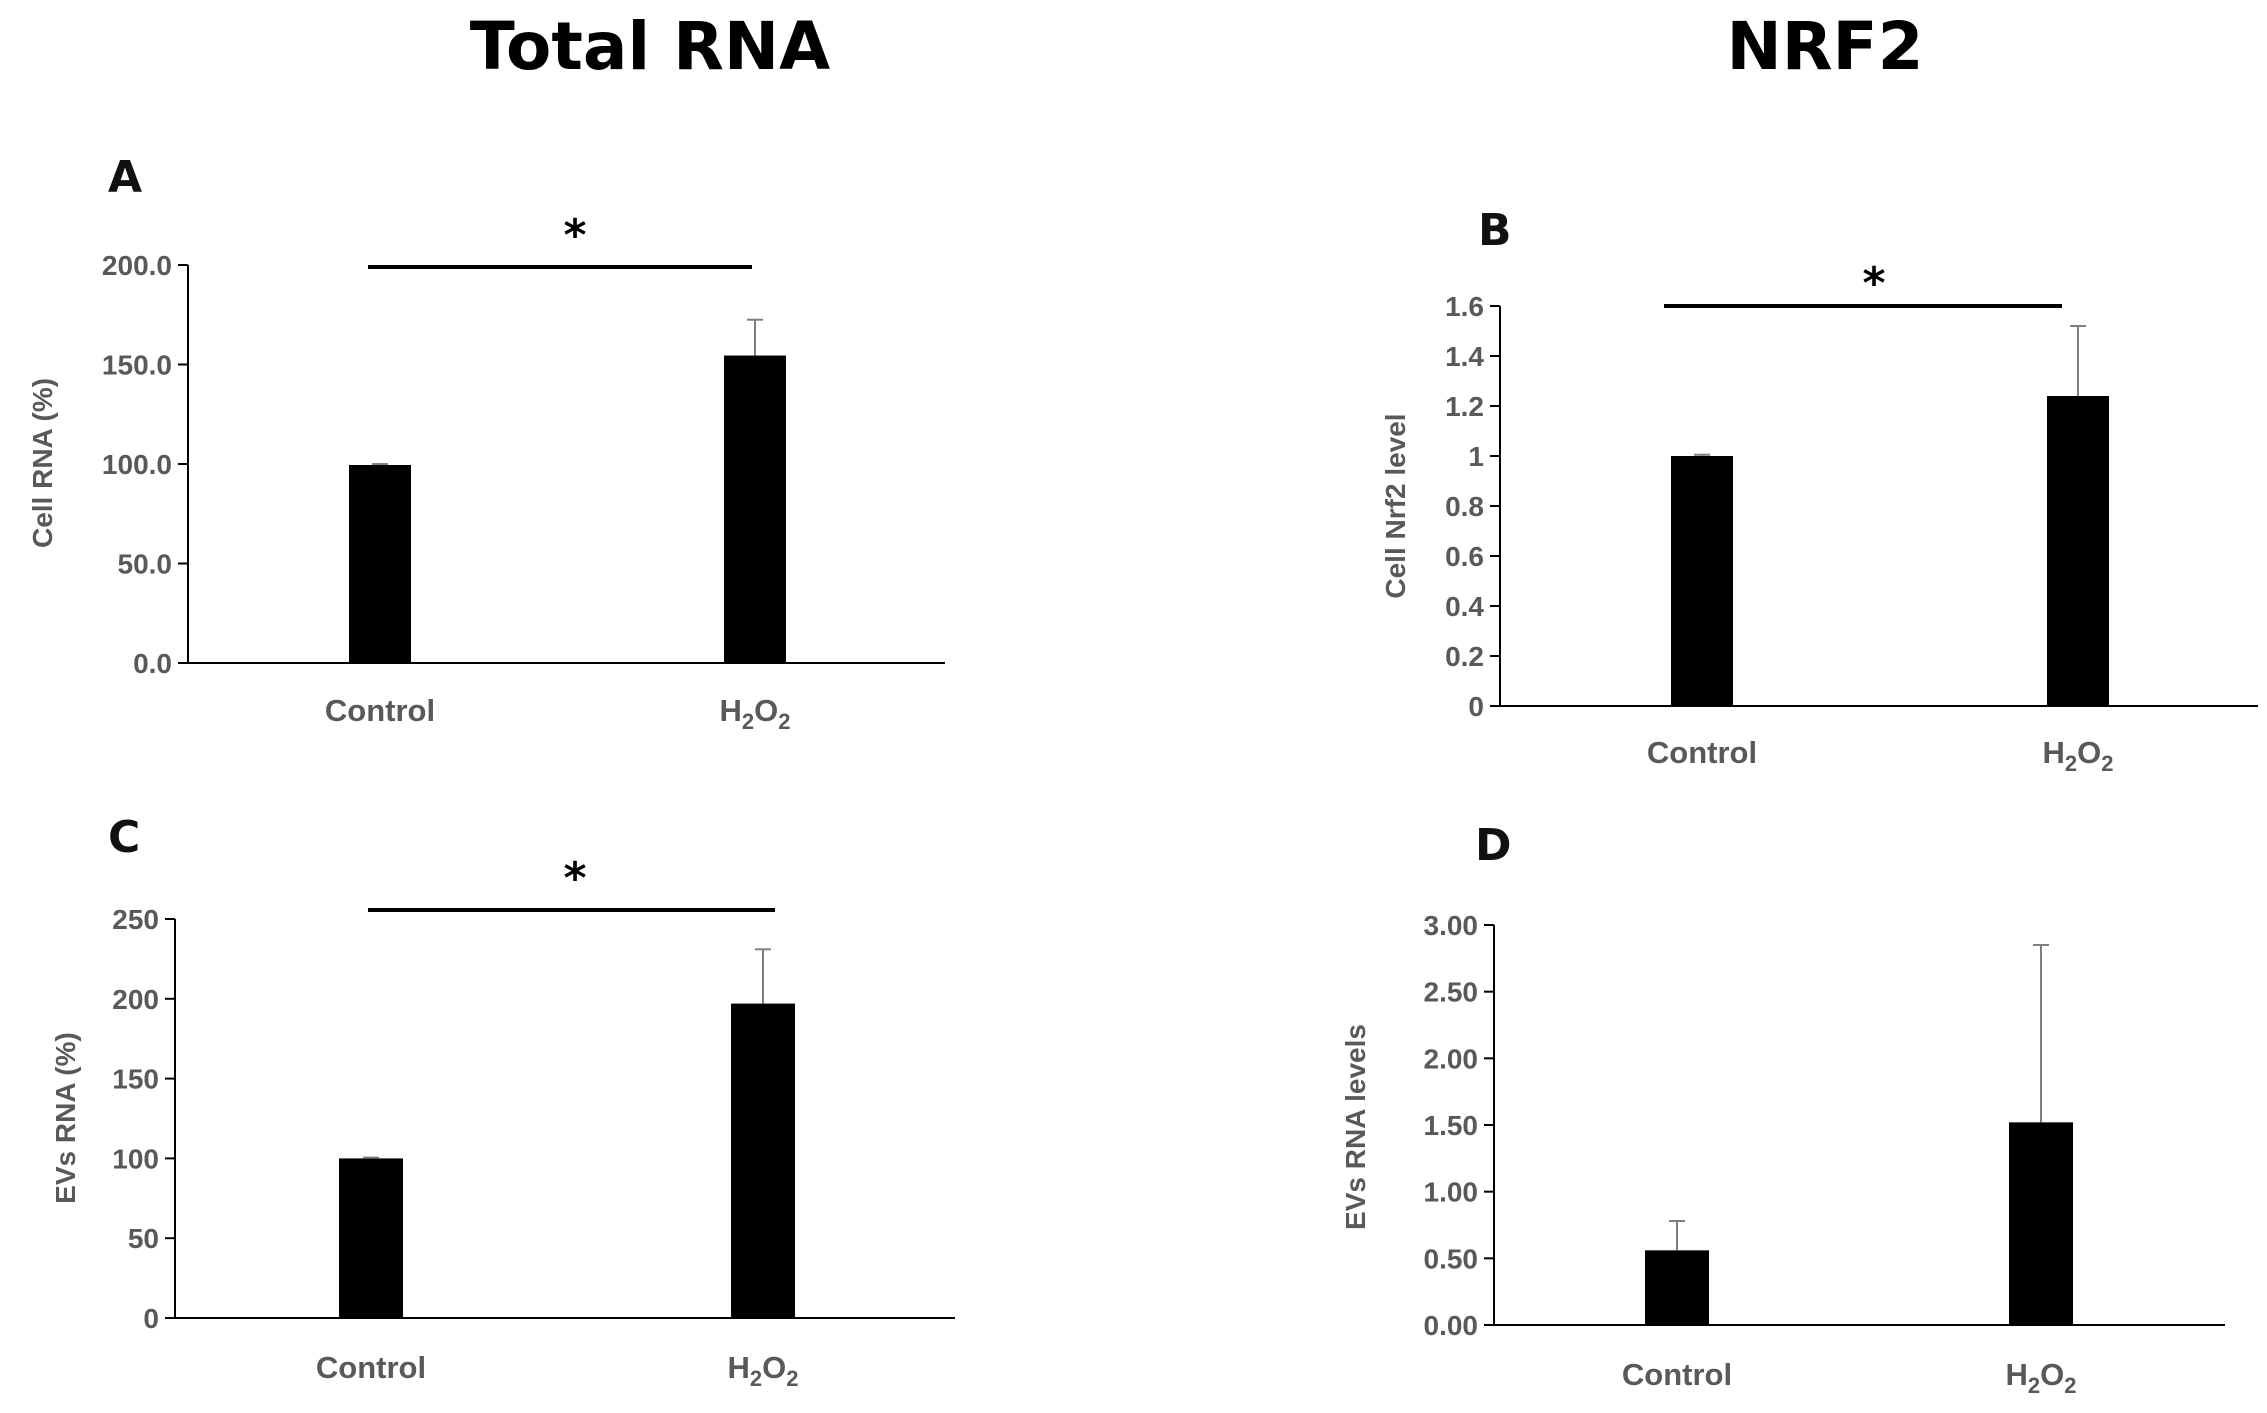 This screenshot has width=2267, height=1413. Describe the element at coordinates (1464, 306) in the screenshot. I see `y-tick-label: 1.6` at that location.